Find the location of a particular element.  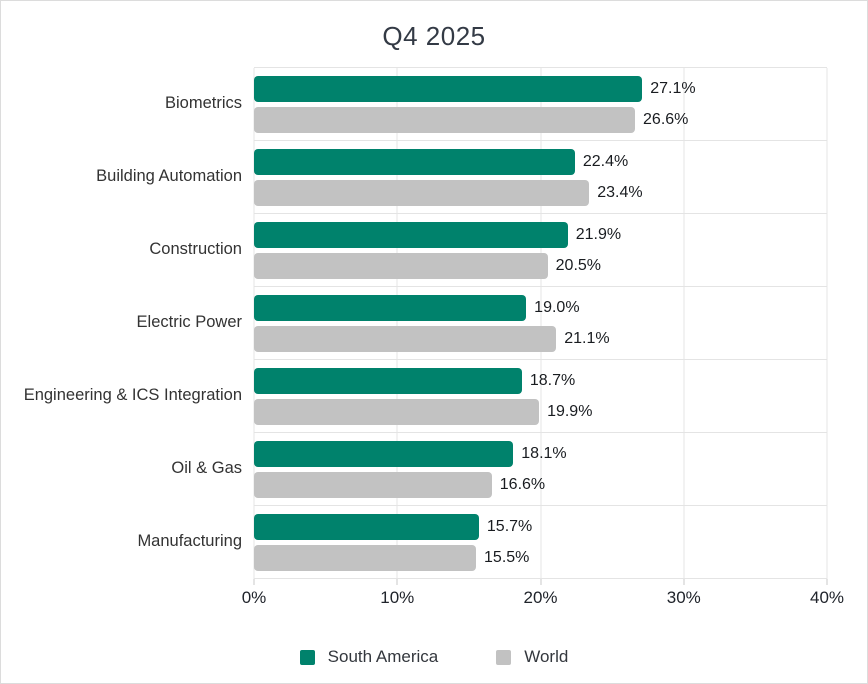

bar-line: 23.4% is located at coordinates (540, 192).